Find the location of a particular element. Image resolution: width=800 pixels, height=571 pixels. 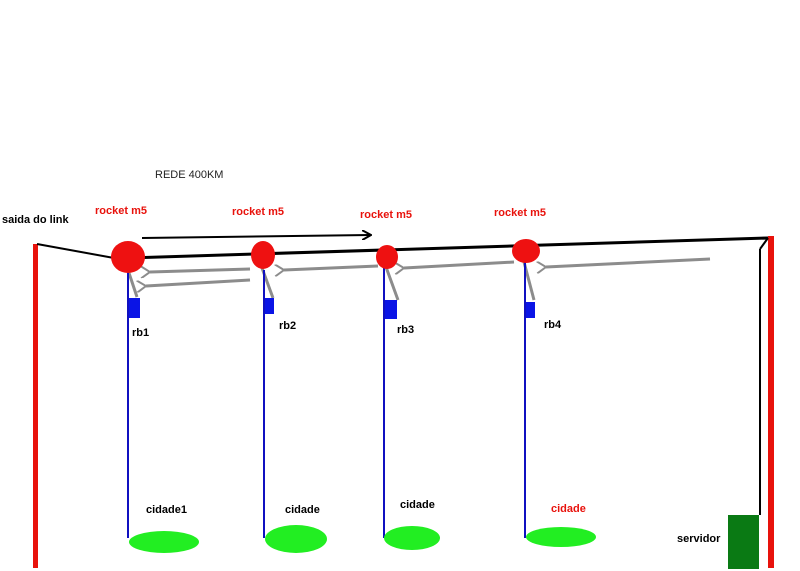

return-arrow-1b is located at coordinates (198, 282).